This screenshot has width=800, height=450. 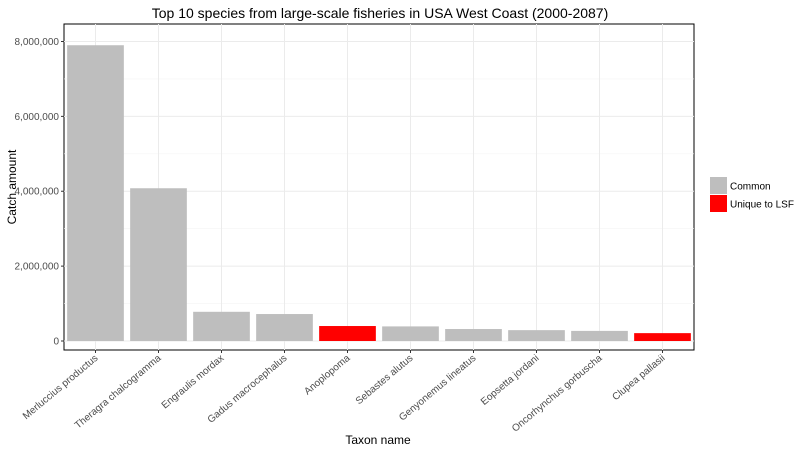 What do you see at coordinates (510, 380) in the screenshot?
I see `x-tick-label: Eopsetta jordani` at bounding box center [510, 380].